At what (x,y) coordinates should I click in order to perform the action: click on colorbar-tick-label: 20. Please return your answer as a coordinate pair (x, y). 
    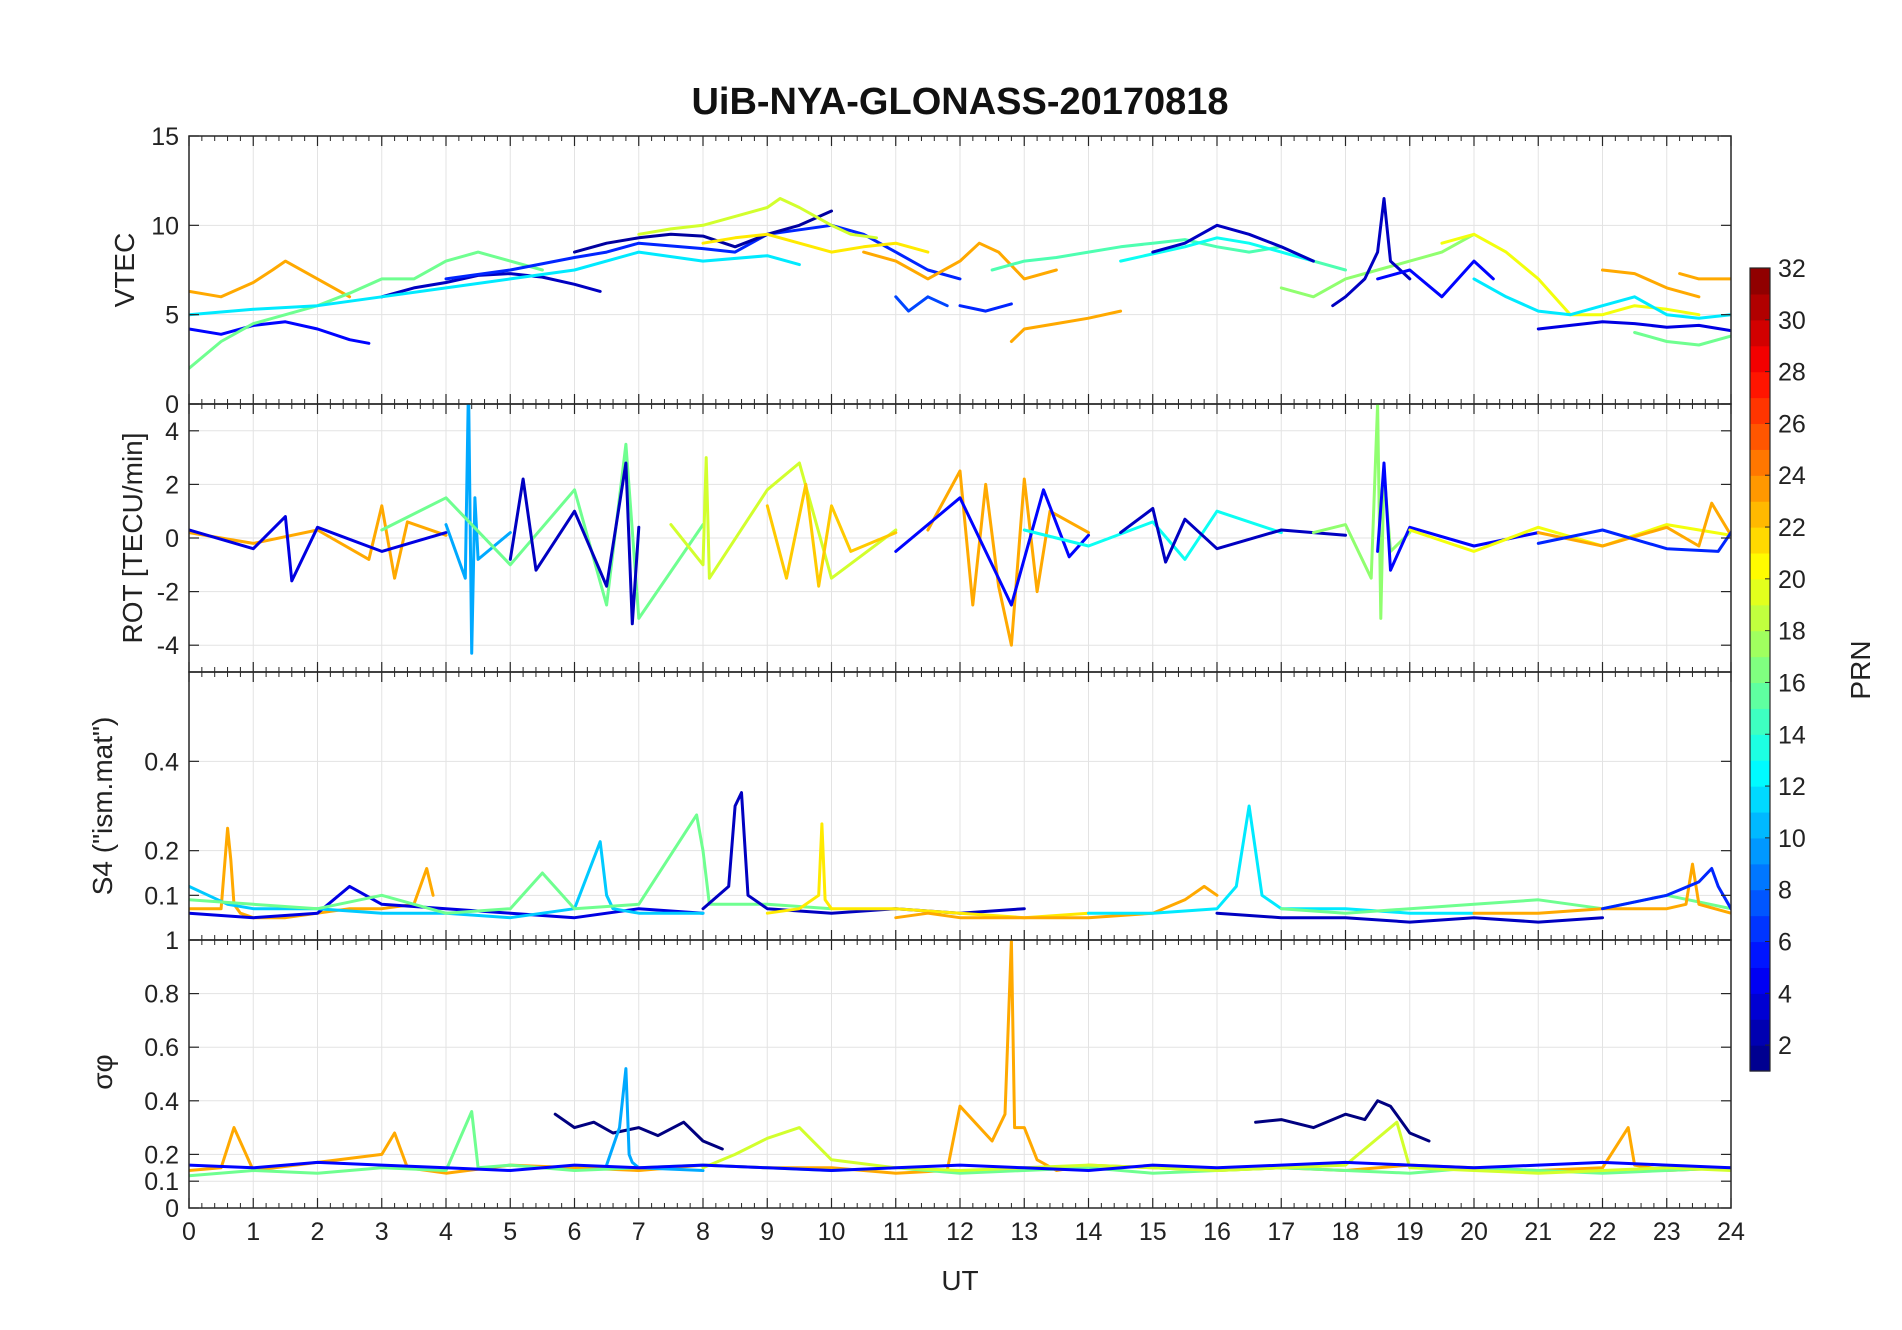
    Looking at the image, I should click on (1792, 580).